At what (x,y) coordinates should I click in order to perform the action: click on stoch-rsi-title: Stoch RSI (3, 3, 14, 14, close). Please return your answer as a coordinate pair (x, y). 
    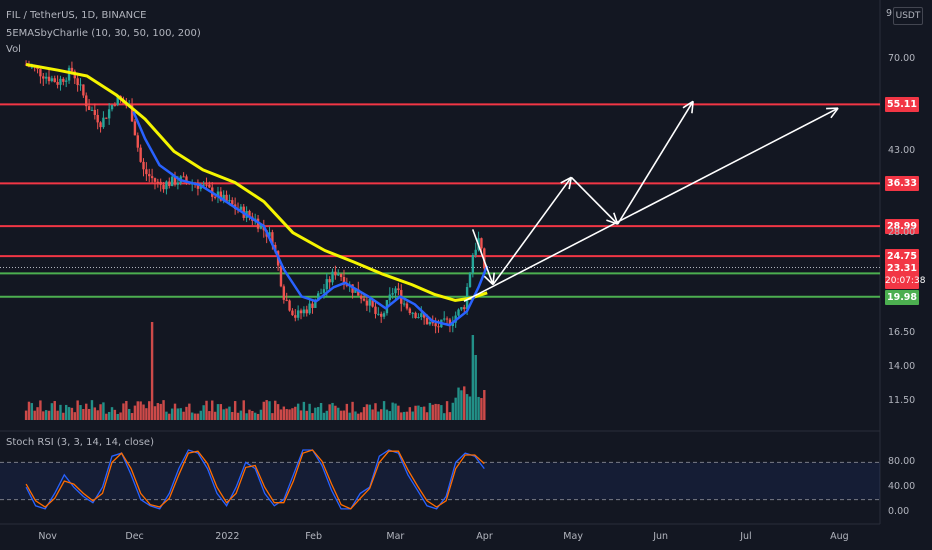
    Looking at the image, I should click on (80, 442).